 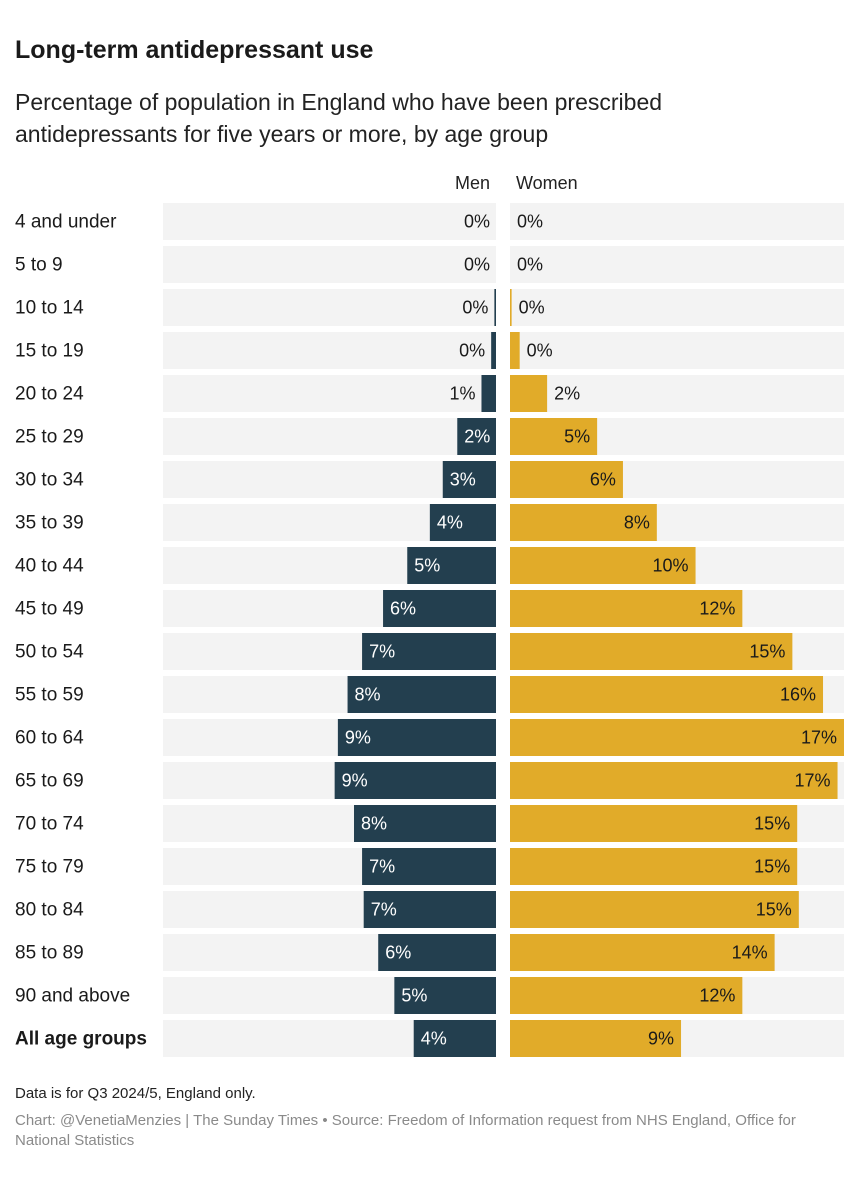 What do you see at coordinates (49, 867) in the screenshot?
I see `category-label: 75 to 79` at bounding box center [49, 867].